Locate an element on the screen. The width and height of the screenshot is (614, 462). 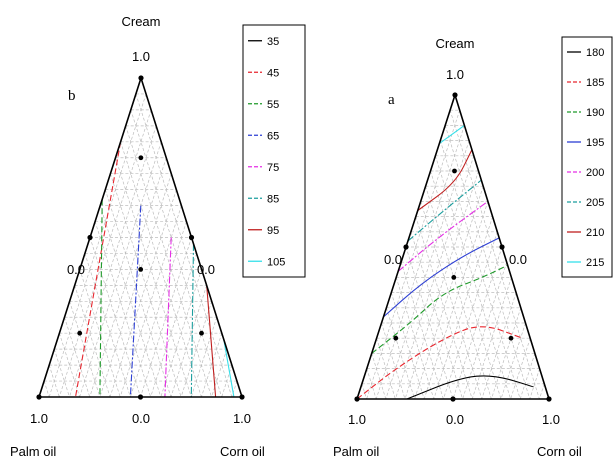
panel-a-legend-label-200: 200 is located at coordinates (595, 173).